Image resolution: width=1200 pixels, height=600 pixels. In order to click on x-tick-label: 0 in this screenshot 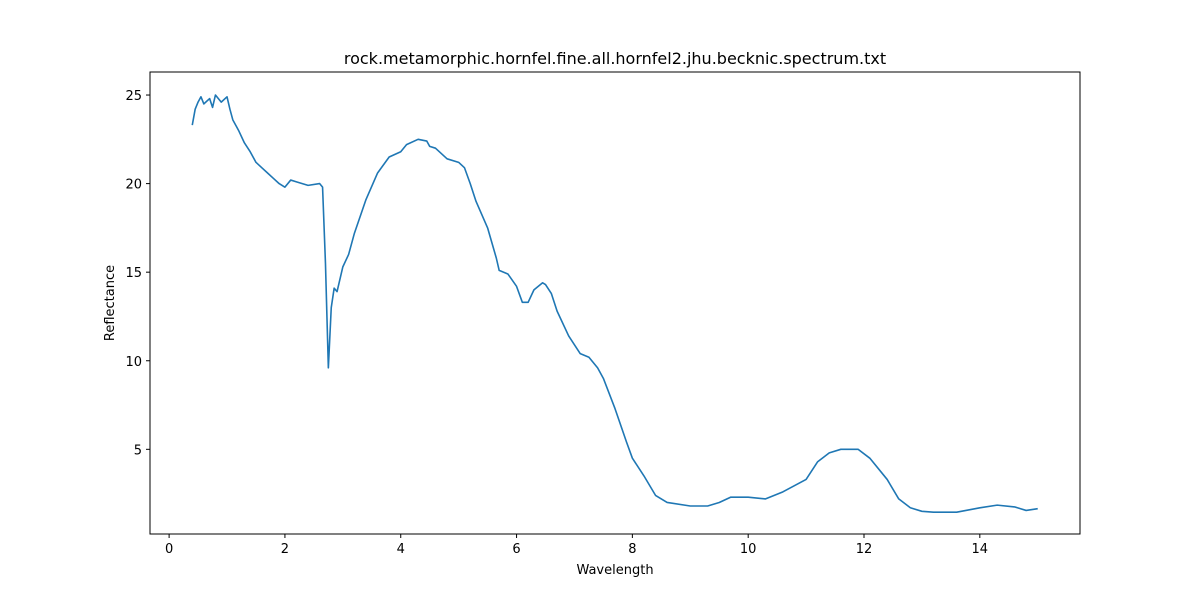, I will do `click(169, 549)`.